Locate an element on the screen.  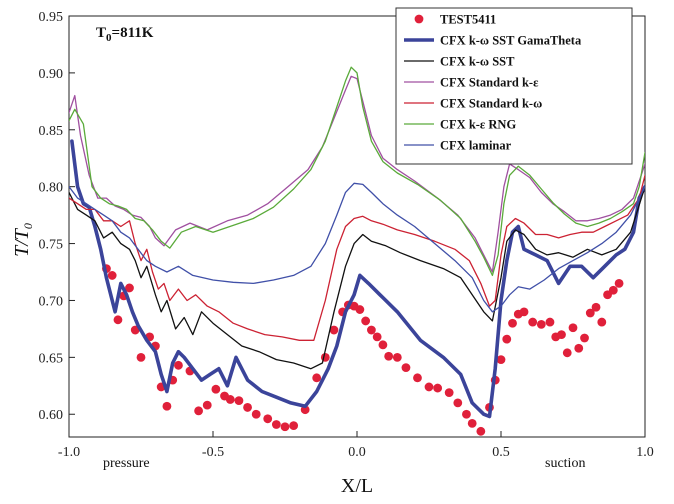
legend-box is located at coordinates (514, 86).